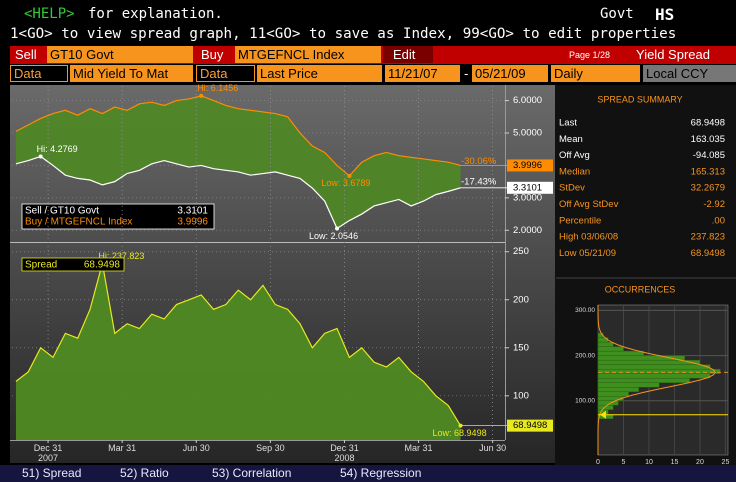 The image size is (736, 482). Describe the element at coordinates (598, 462) in the screenshot. I see `x-tick-label: 0` at that location.